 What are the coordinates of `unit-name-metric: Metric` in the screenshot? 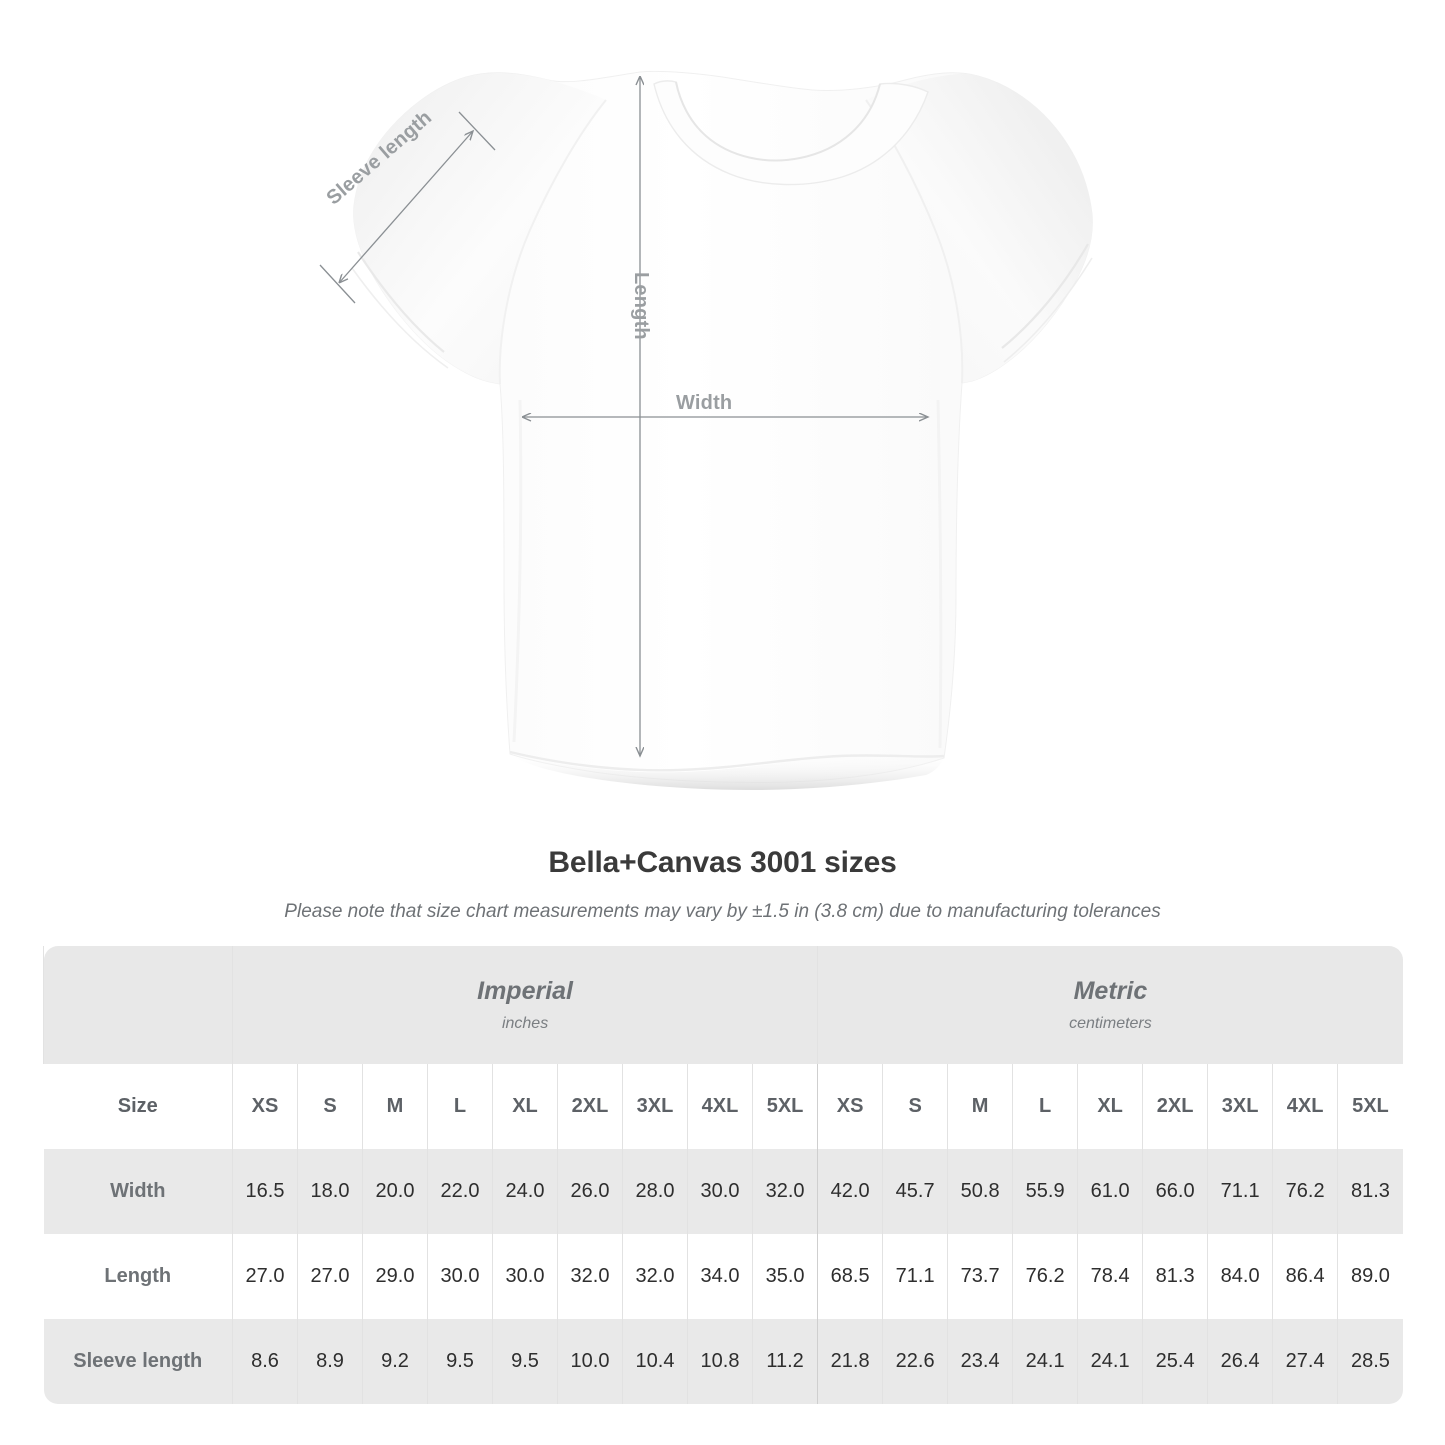 It's located at (1110, 991).